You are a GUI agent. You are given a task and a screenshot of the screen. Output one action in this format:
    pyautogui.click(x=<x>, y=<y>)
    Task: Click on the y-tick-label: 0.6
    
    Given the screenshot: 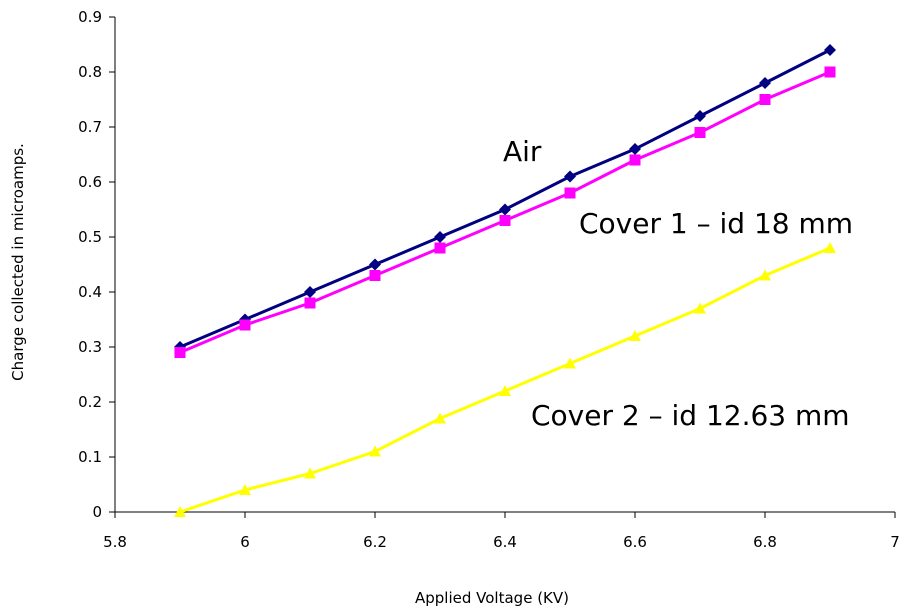 What is the action you would take?
    pyautogui.click(x=90, y=182)
    